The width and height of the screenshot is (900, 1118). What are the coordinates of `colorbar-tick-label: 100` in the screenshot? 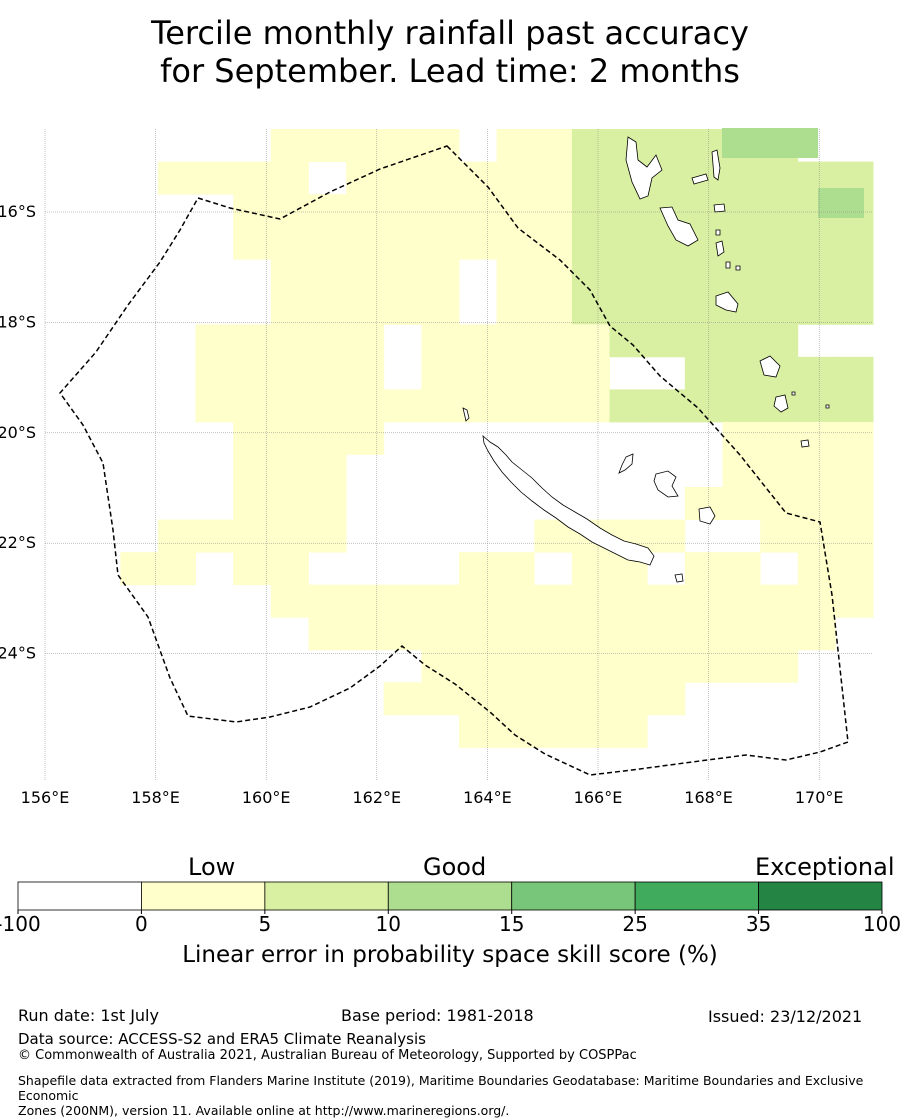 It's located at (881, 924).